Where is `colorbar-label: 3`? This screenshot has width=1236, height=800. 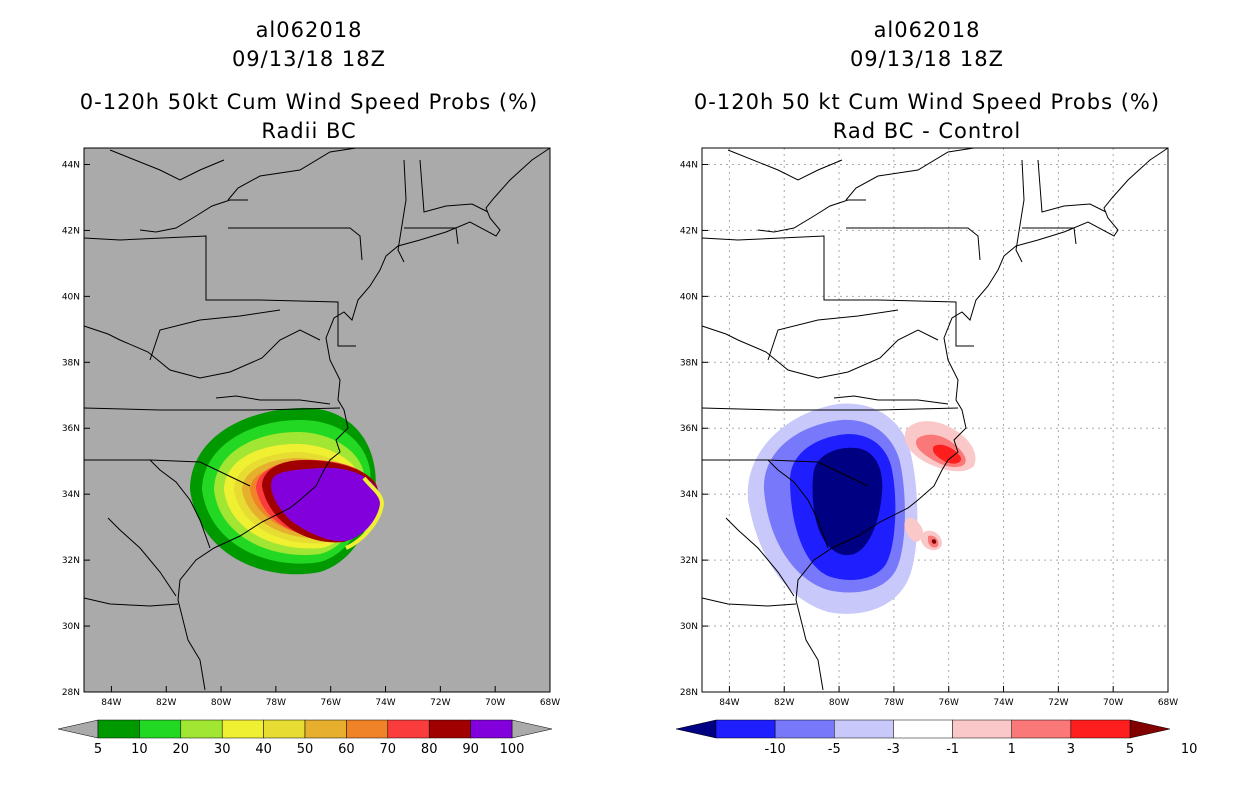 colorbar-label: 3 is located at coordinates (1071, 749).